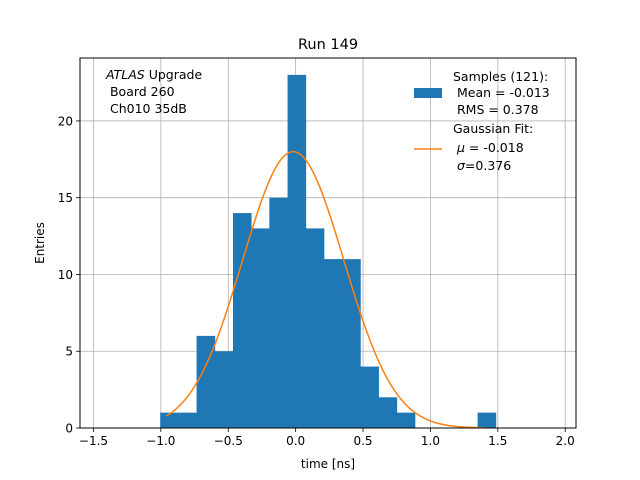  Describe the element at coordinates (40, 243) in the screenshot. I see `y-axis-label: Entries` at that location.